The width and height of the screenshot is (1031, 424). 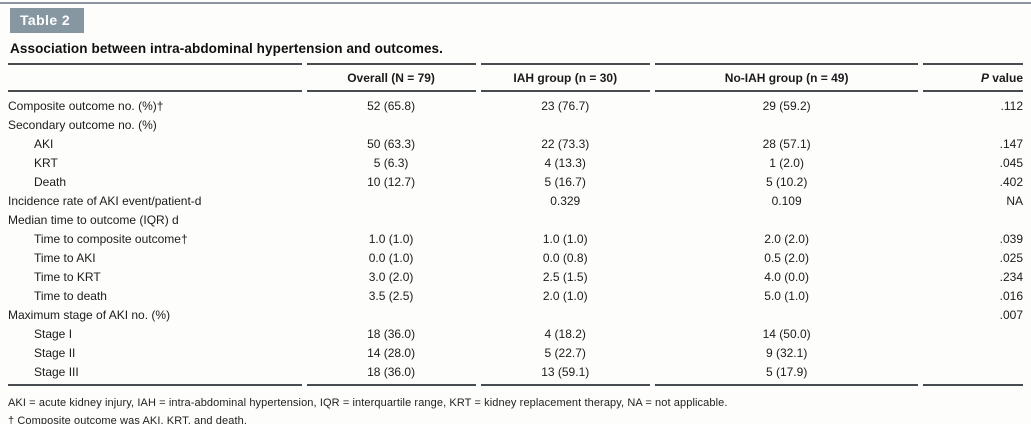 What do you see at coordinates (786, 277) in the screenshot?
I see `cell-noiah: 4.0 (0.0)` at bounding box center [786, 277].